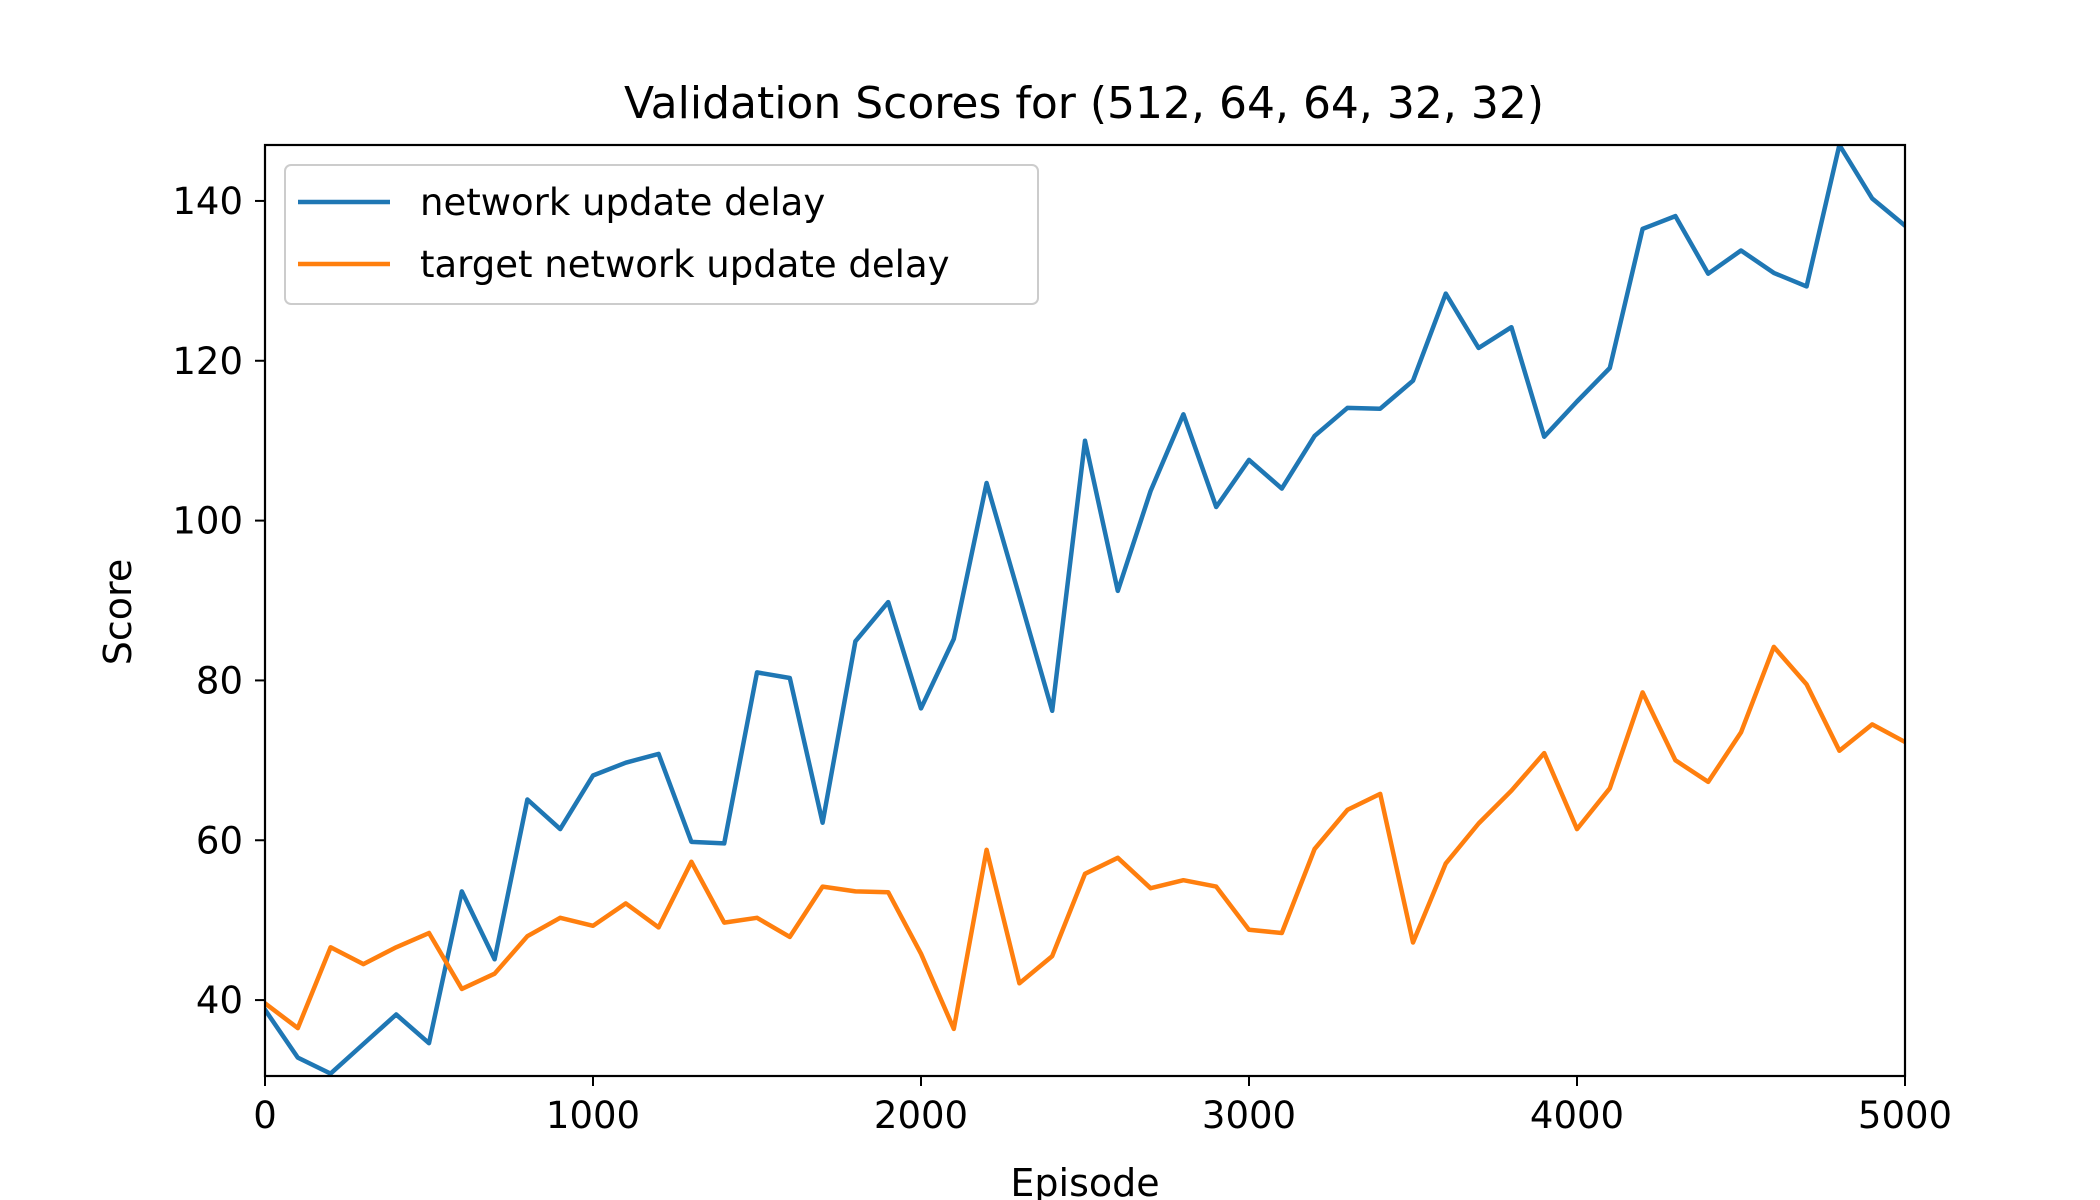 This screenshot has height=1200, width=2100. What do you see at coordinates (207, 201) in the screenshot?
I see `y-tick-label: 140` at bounding box center [207, 201].